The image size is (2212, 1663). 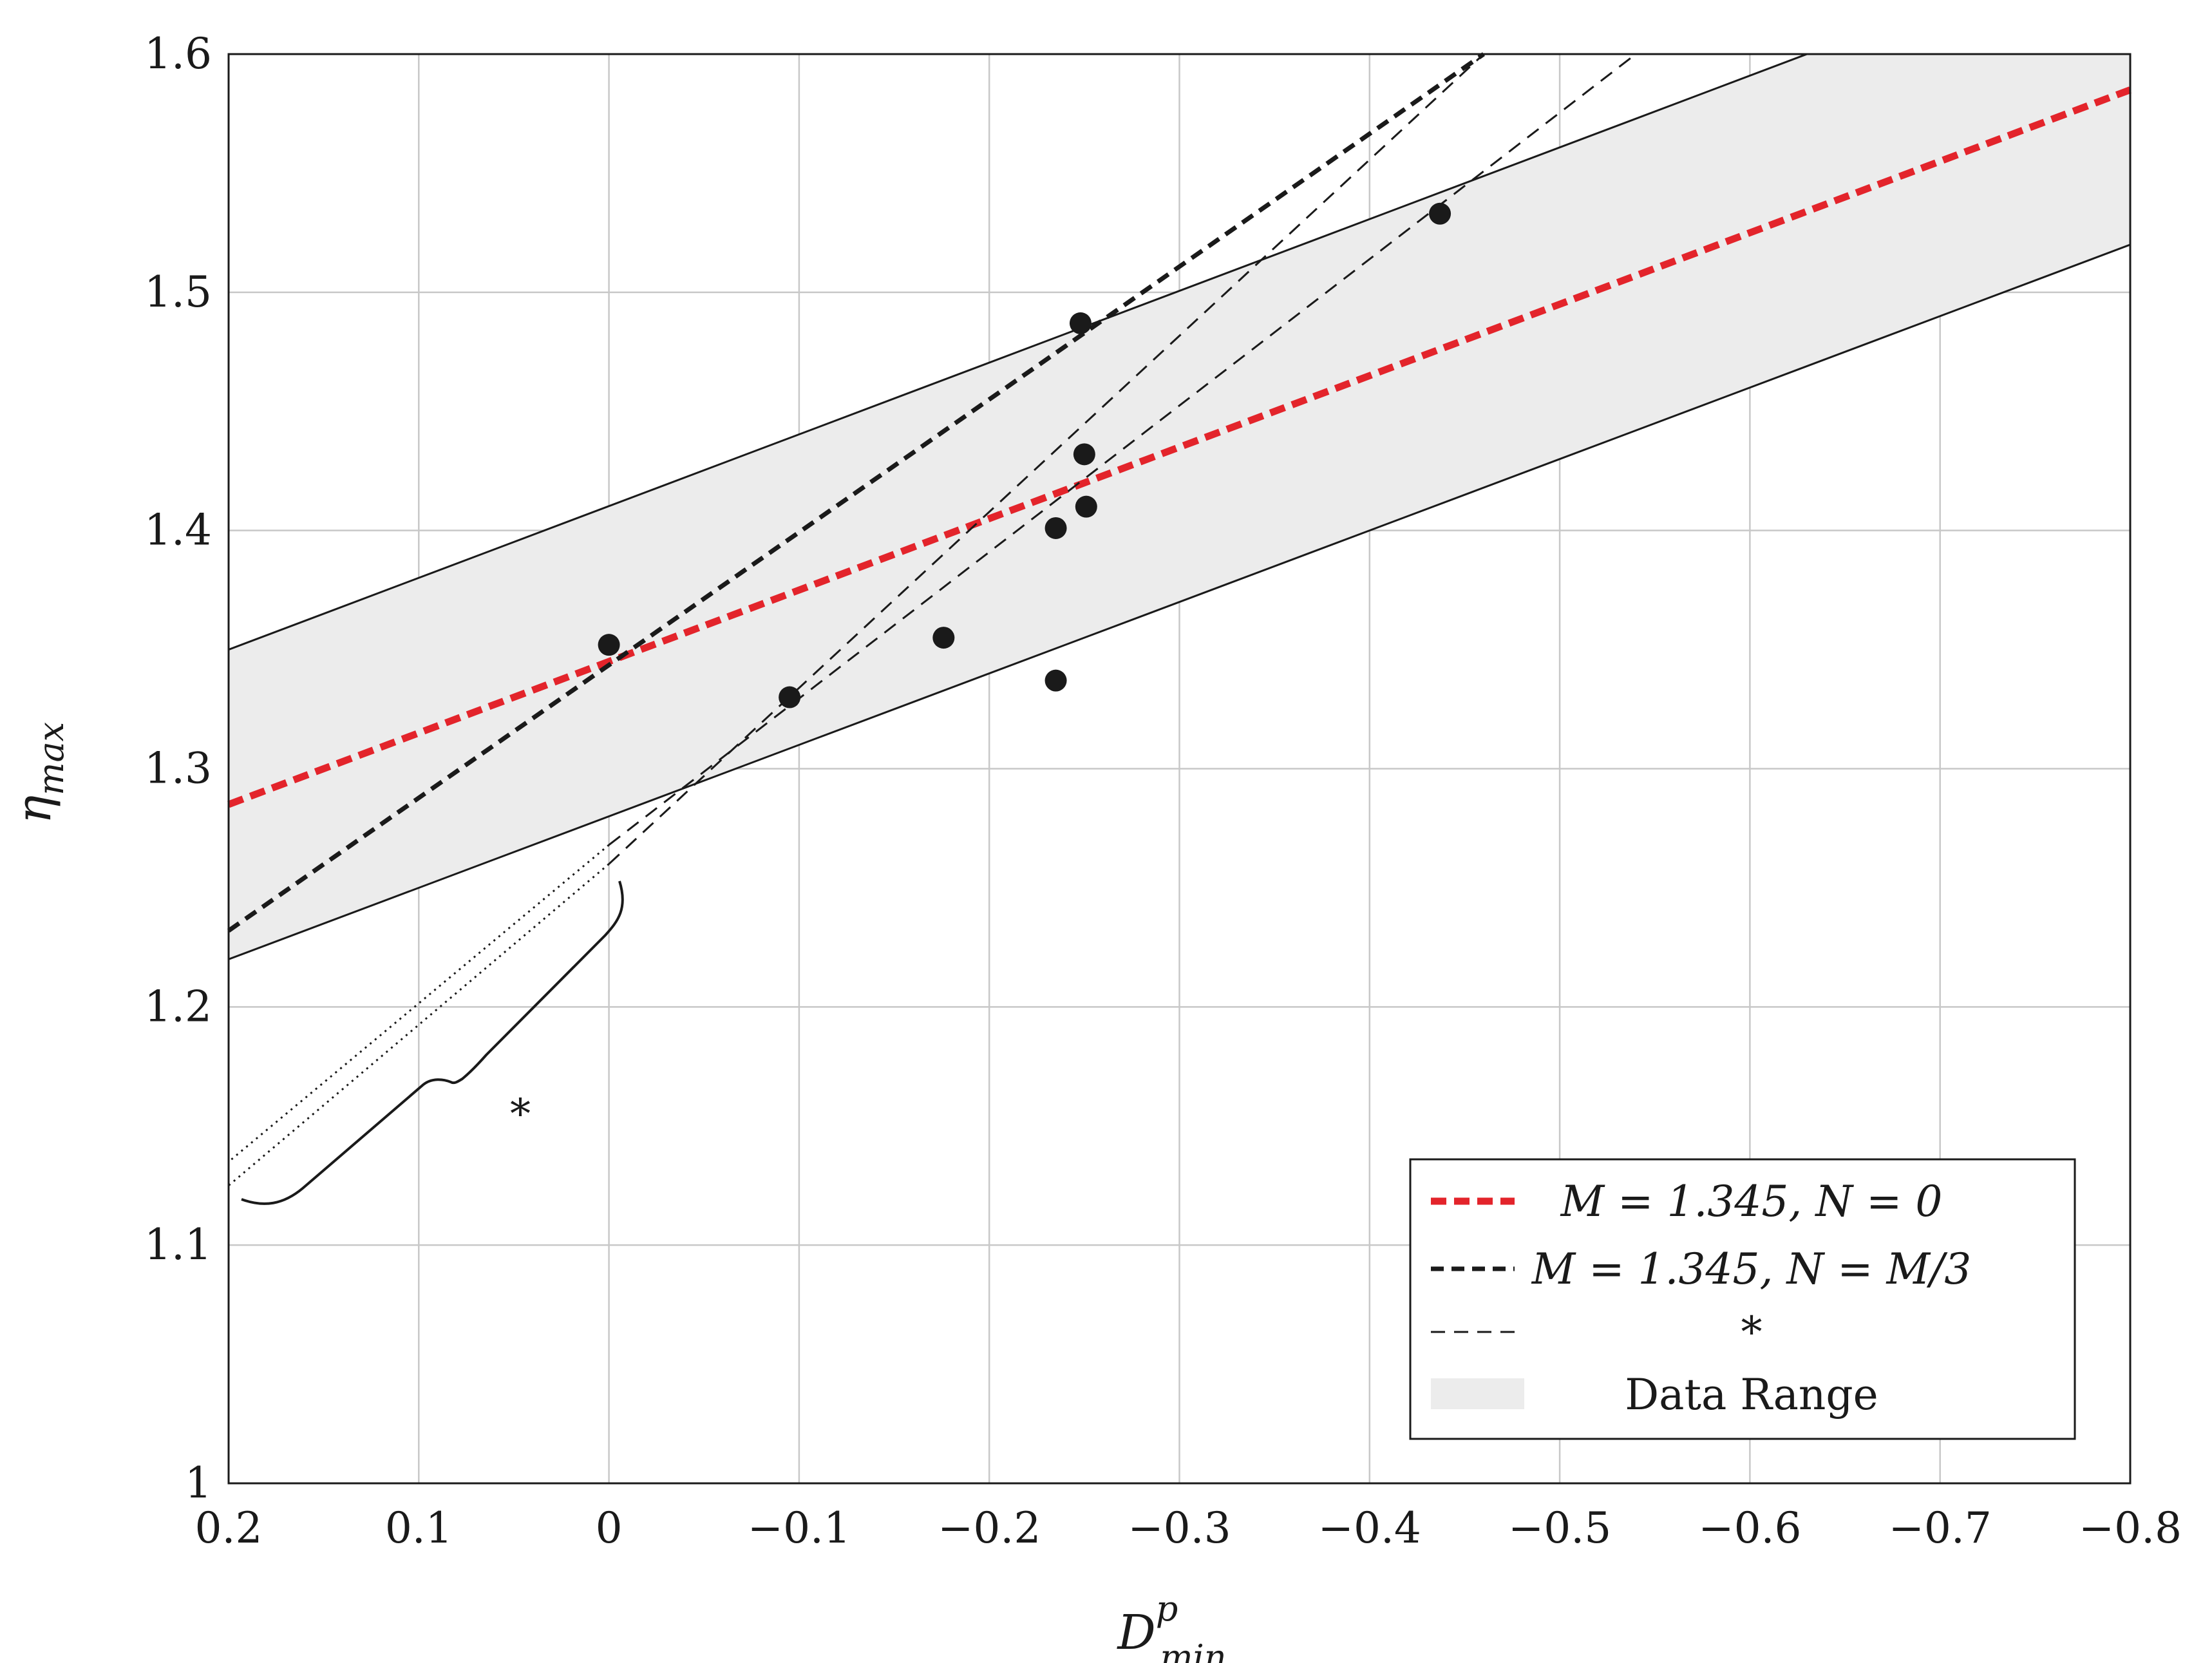 I want to click on y-axis-label-sub: max, so click(x=51, y=758).